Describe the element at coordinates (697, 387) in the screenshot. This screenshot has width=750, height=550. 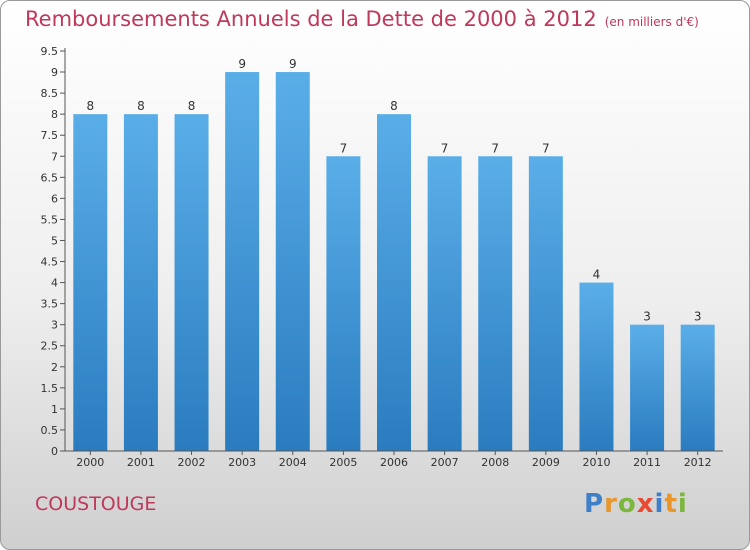
I see `bar-2012` at that location.